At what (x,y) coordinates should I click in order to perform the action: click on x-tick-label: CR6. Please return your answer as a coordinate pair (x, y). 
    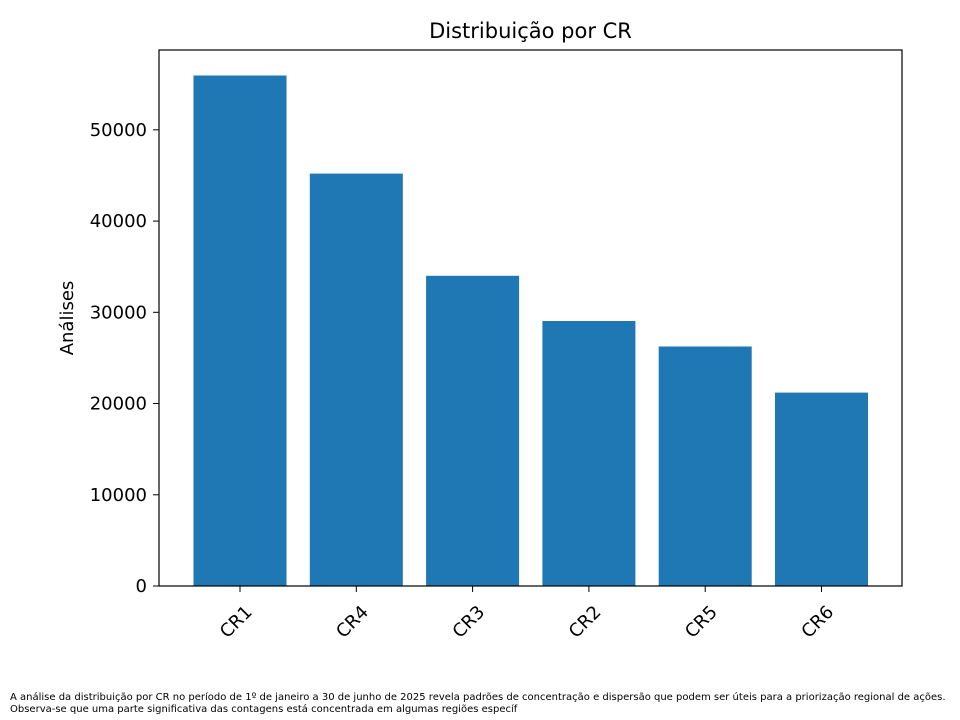
    Looking at the image, I should click on (817, 622).